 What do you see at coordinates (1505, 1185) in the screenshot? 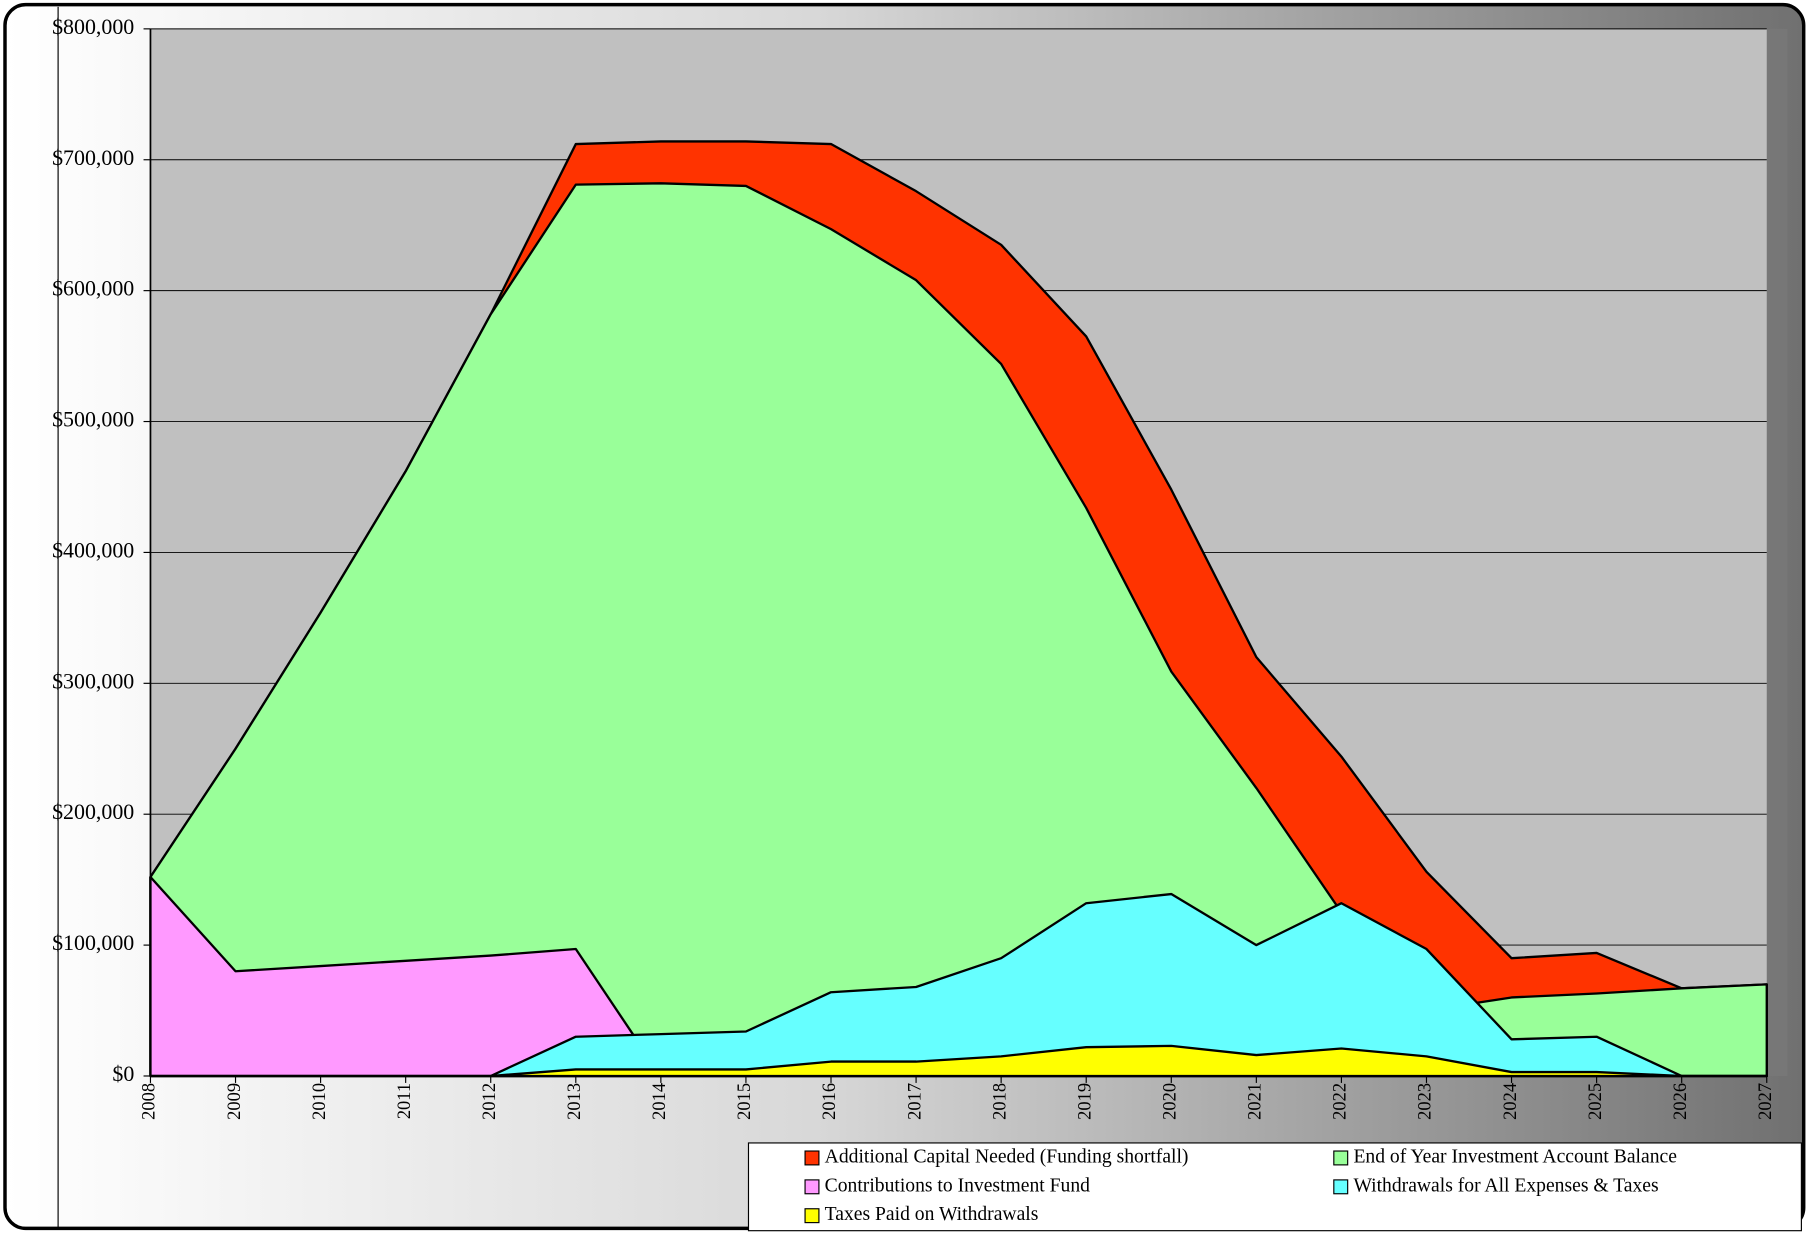
I see `legend-label: Withdrawals for All Expenses & Taxes` at bounding box center [1505, 1185].